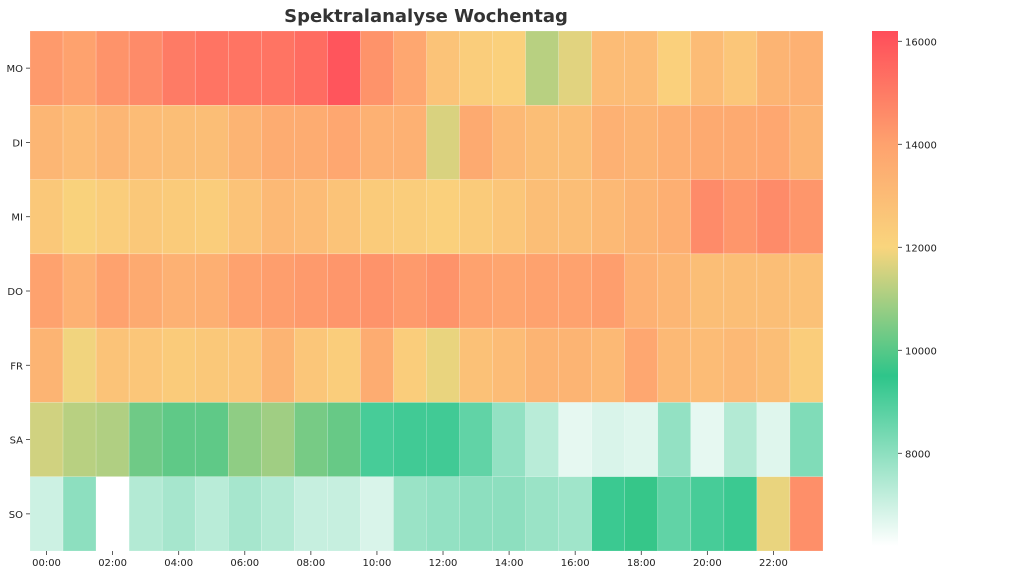  Describe the element at coordinates (921, 351) in the screenshot. I see `colorbar-tick-label-10000: 10000` at that location.